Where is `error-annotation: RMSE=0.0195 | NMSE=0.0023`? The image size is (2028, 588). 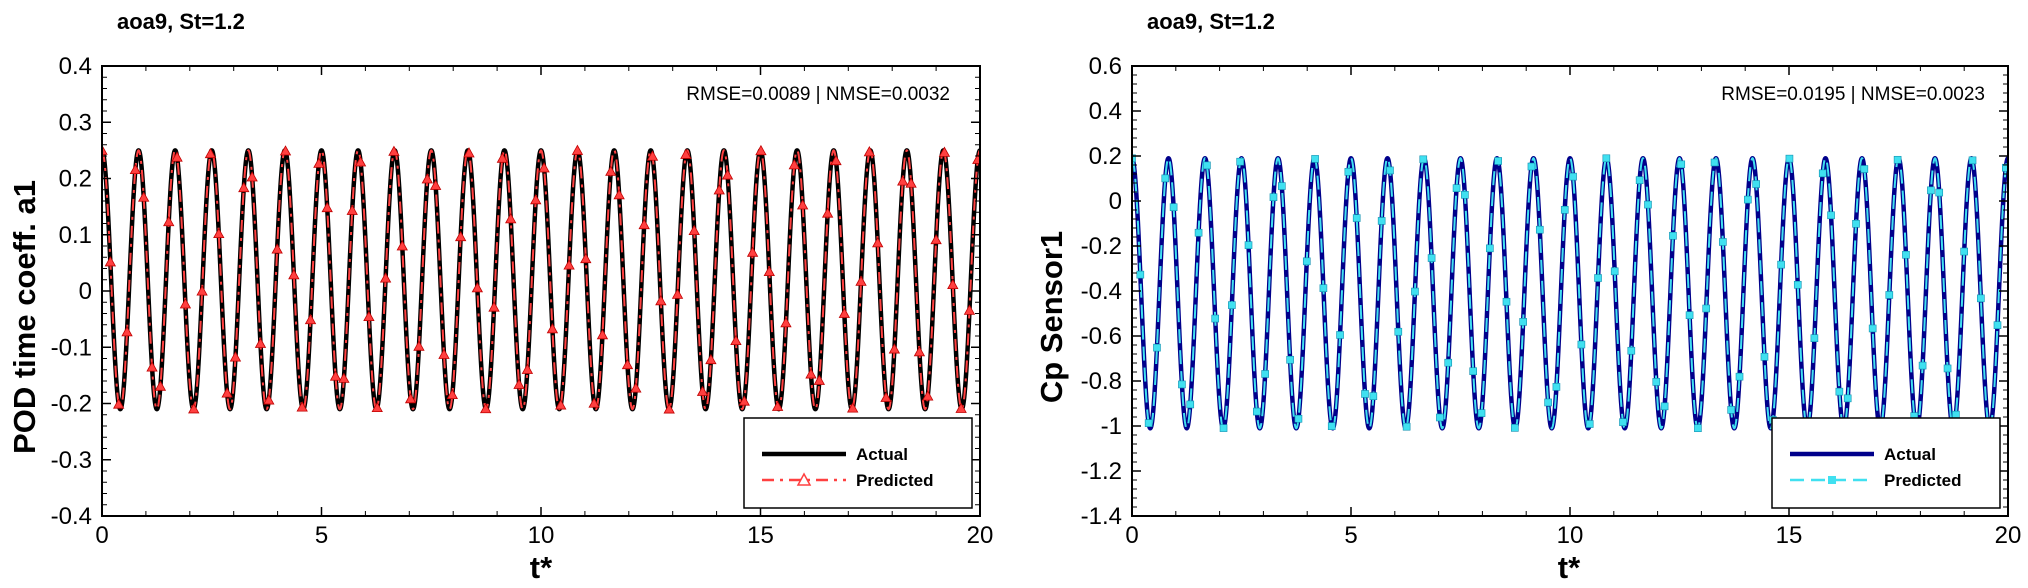 error-annotation: RMSE=0.0195 | NMSE=0.0023 is located at coordinates (1853, 94).